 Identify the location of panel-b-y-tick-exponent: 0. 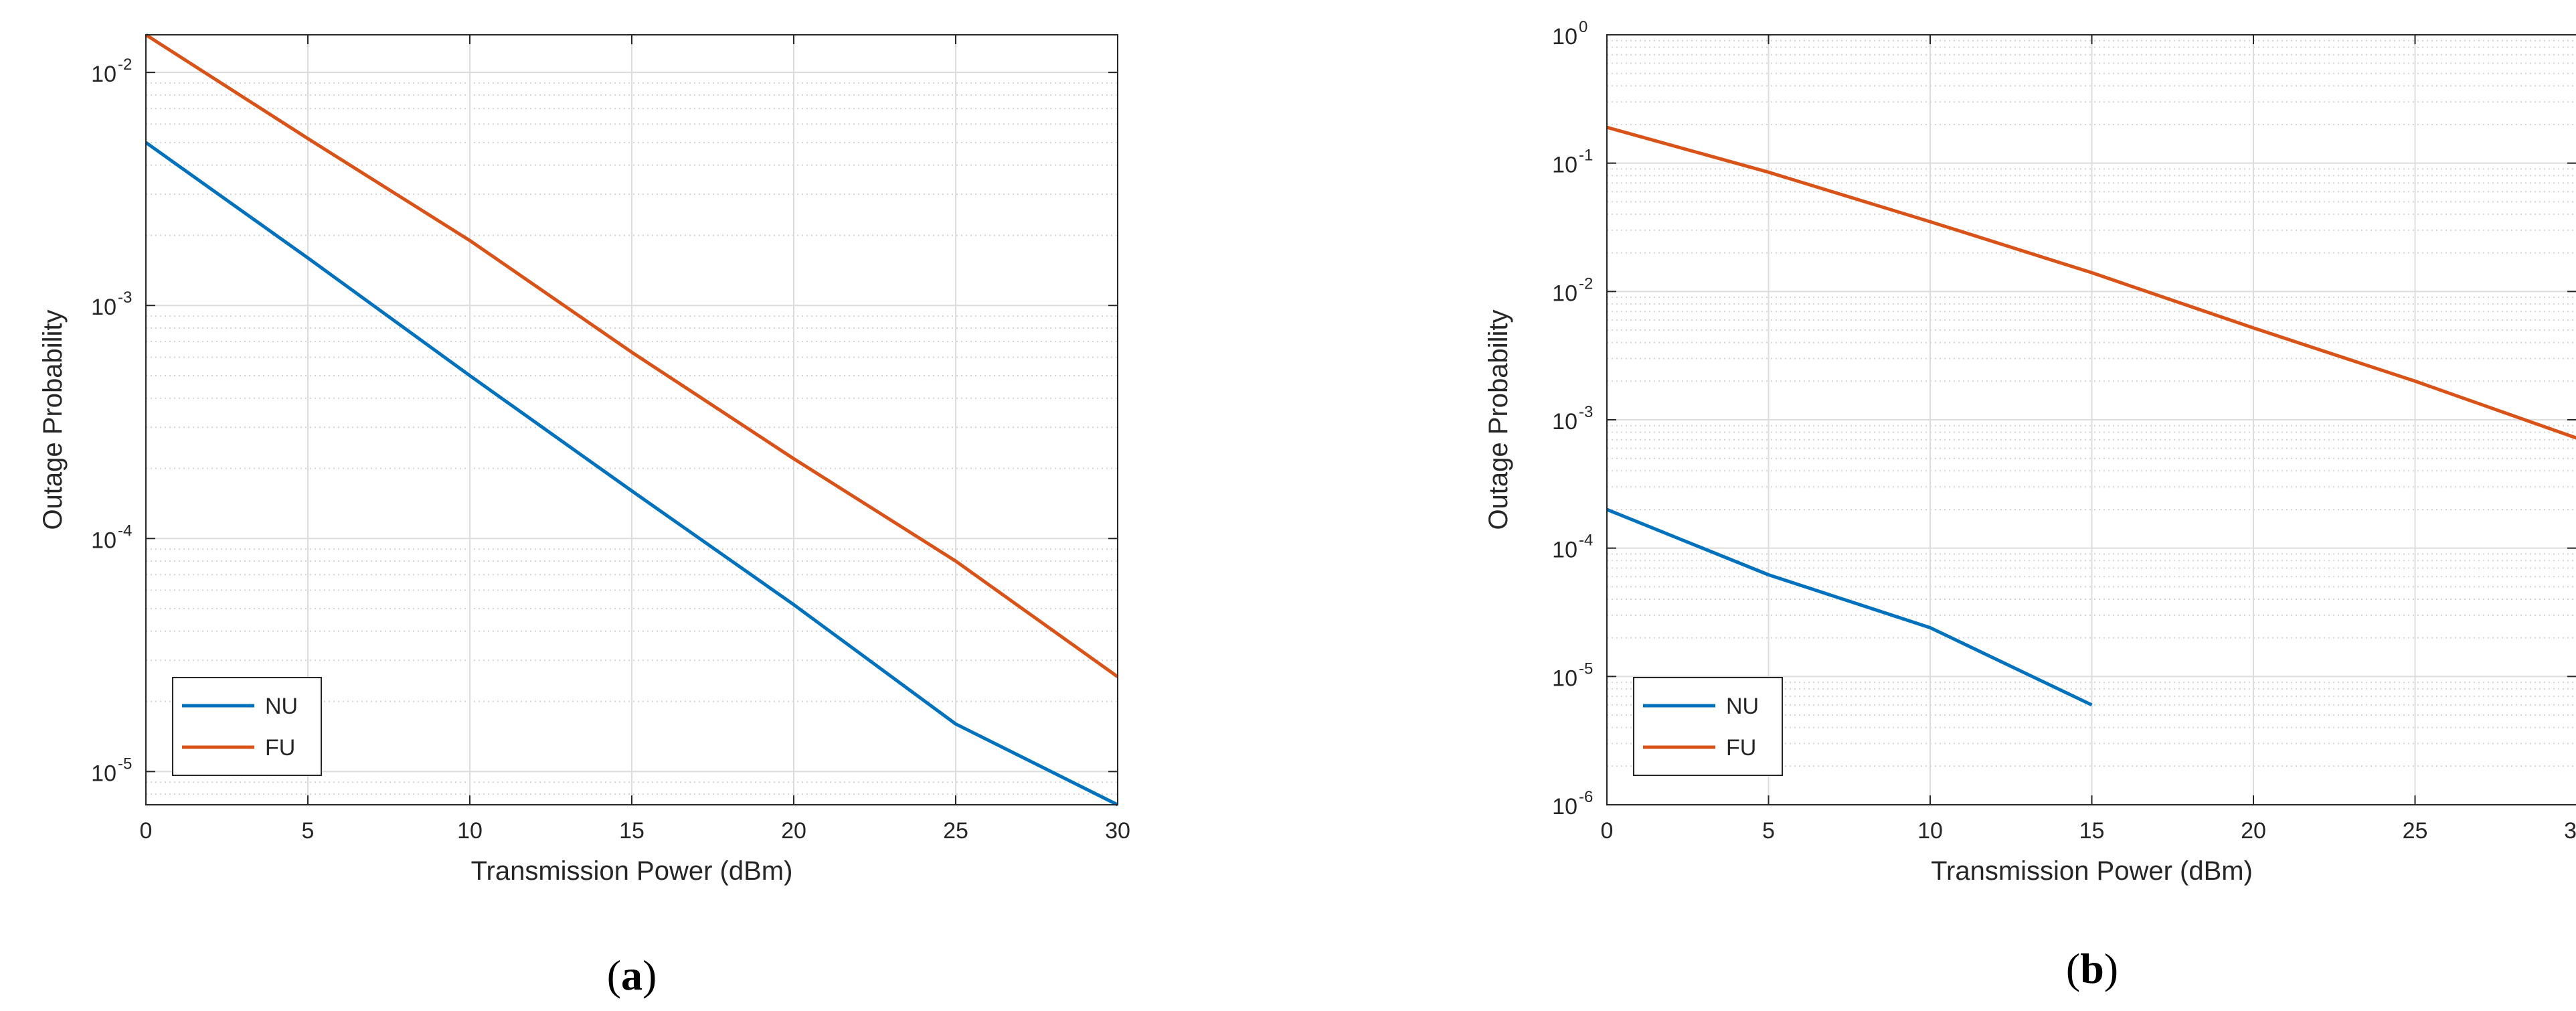
(1583, 27).